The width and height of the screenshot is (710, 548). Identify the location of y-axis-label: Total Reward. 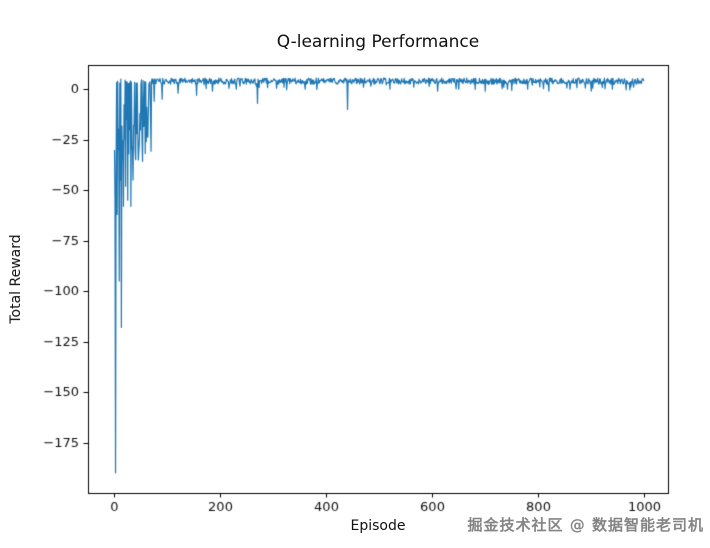
(16, 279).